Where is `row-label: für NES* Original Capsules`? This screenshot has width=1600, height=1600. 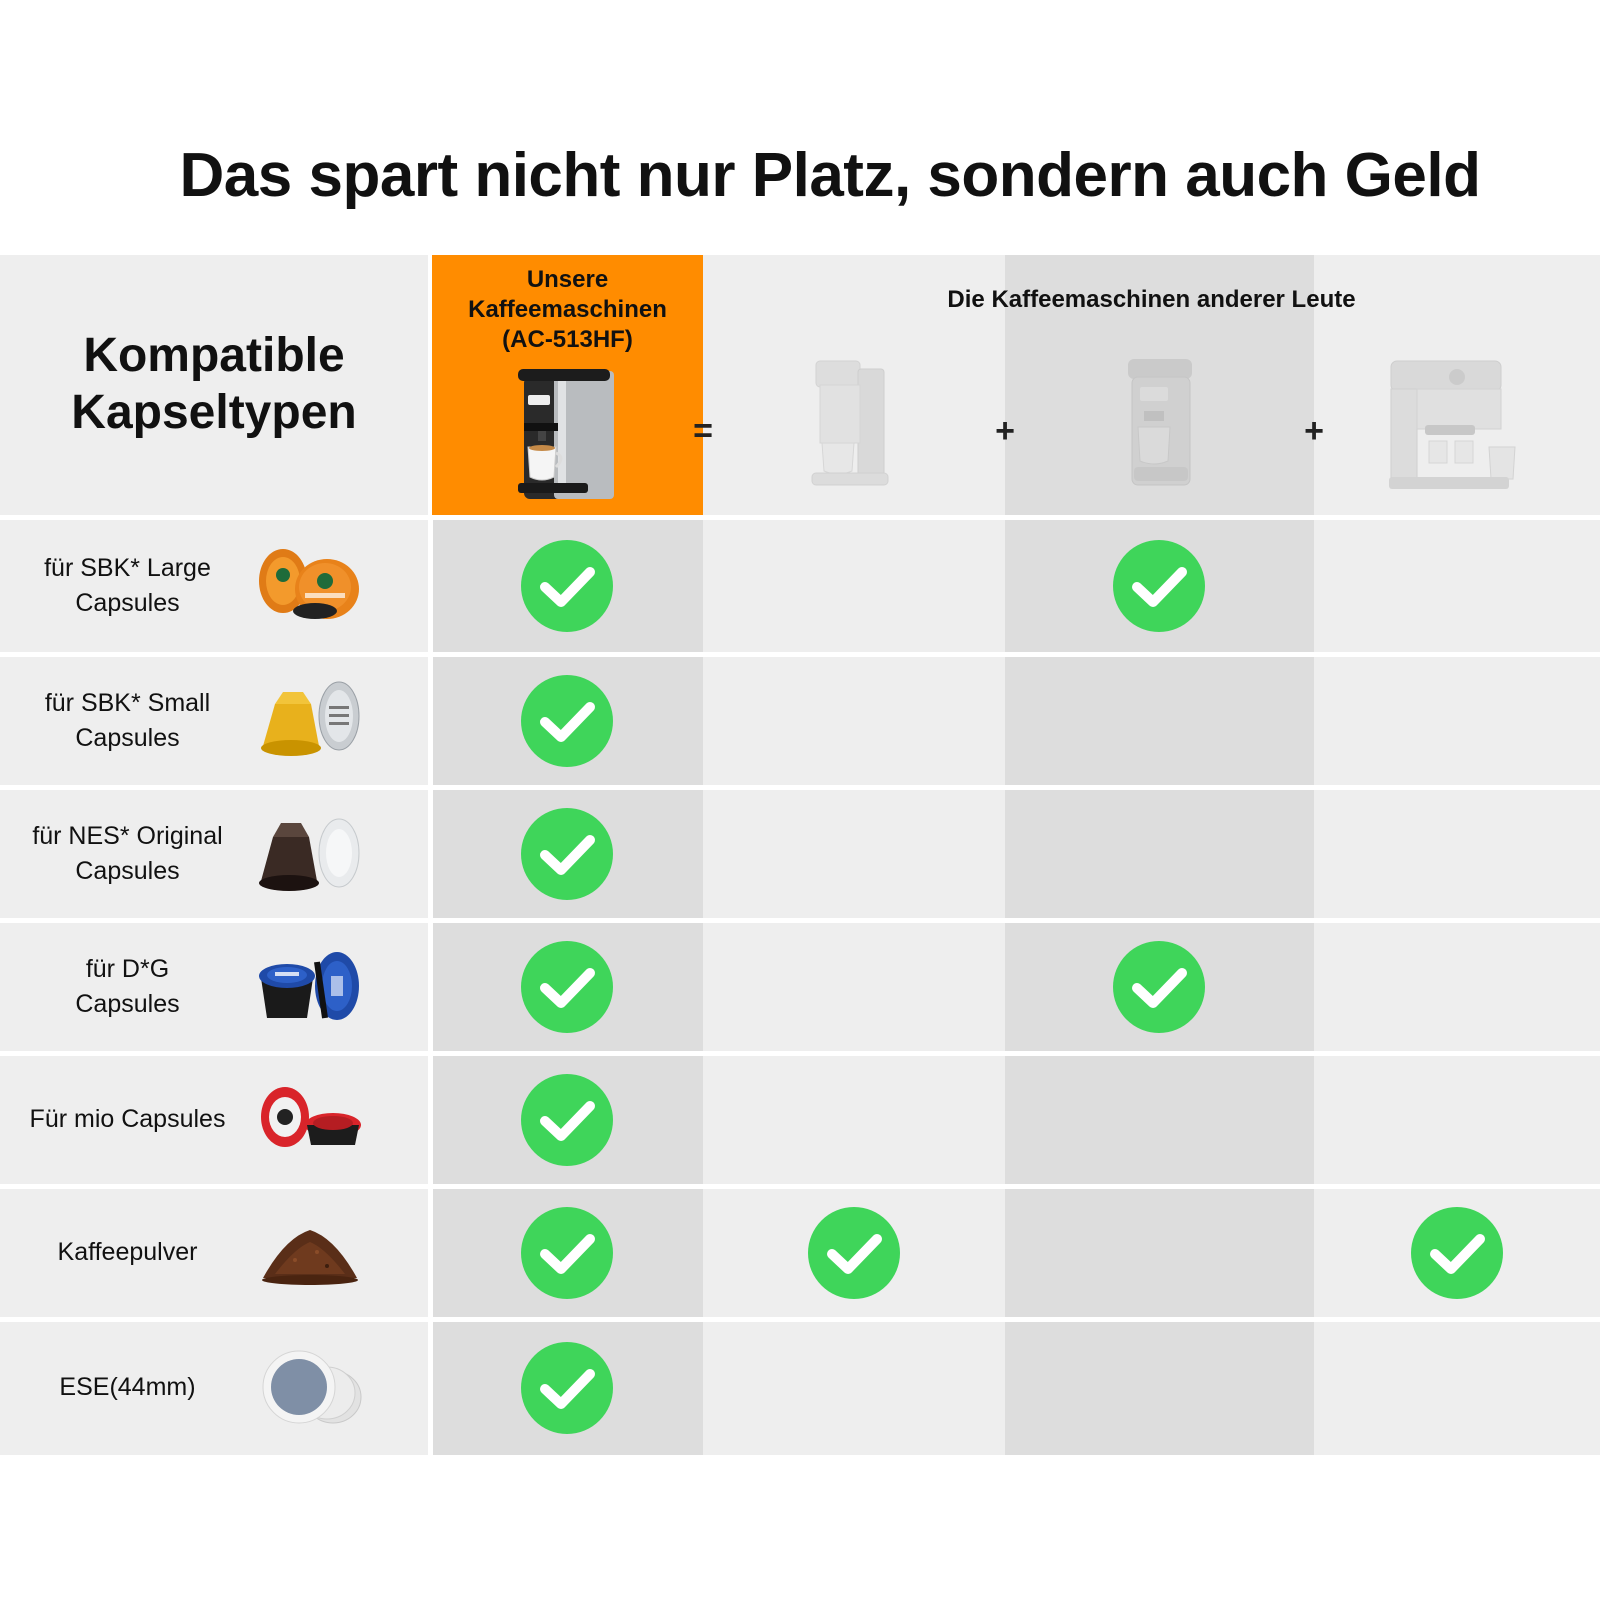 row-label: für NES* Original Capsules is located at coordinates (127, 854).